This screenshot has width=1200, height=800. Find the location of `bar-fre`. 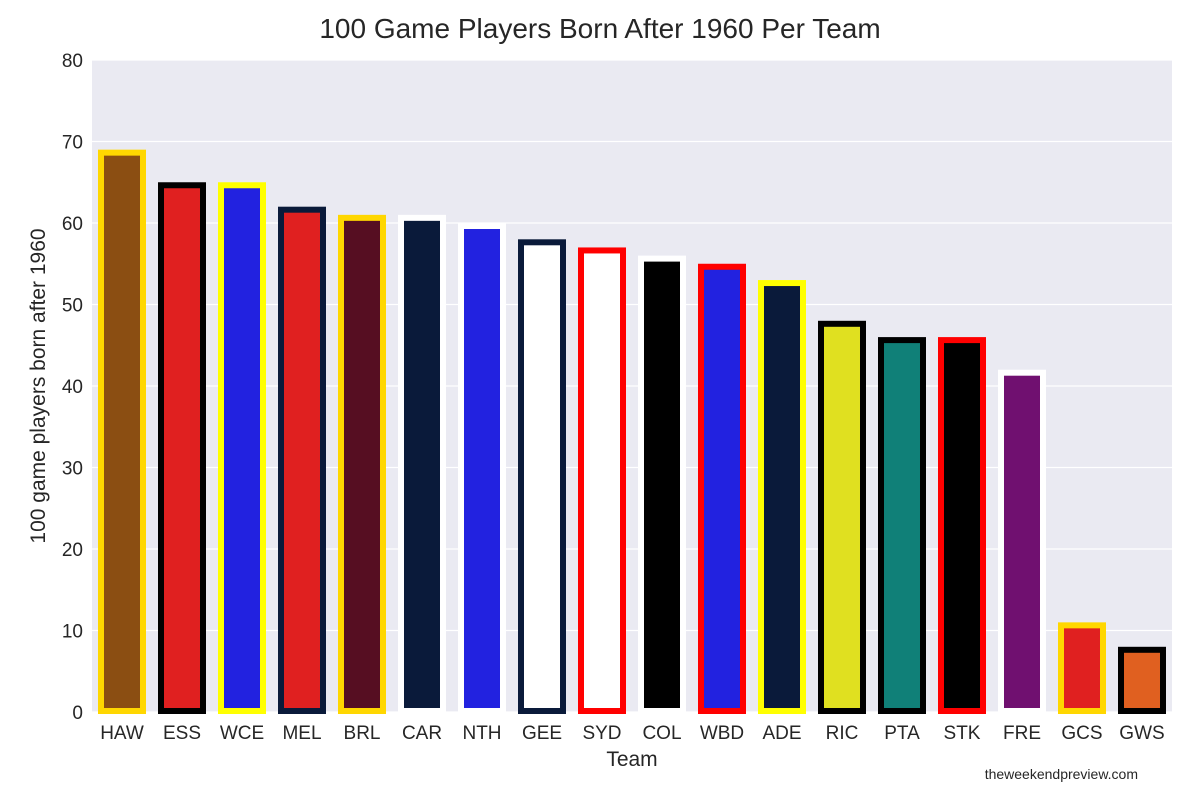

bar-fre is located at coordinates (1022, 541).